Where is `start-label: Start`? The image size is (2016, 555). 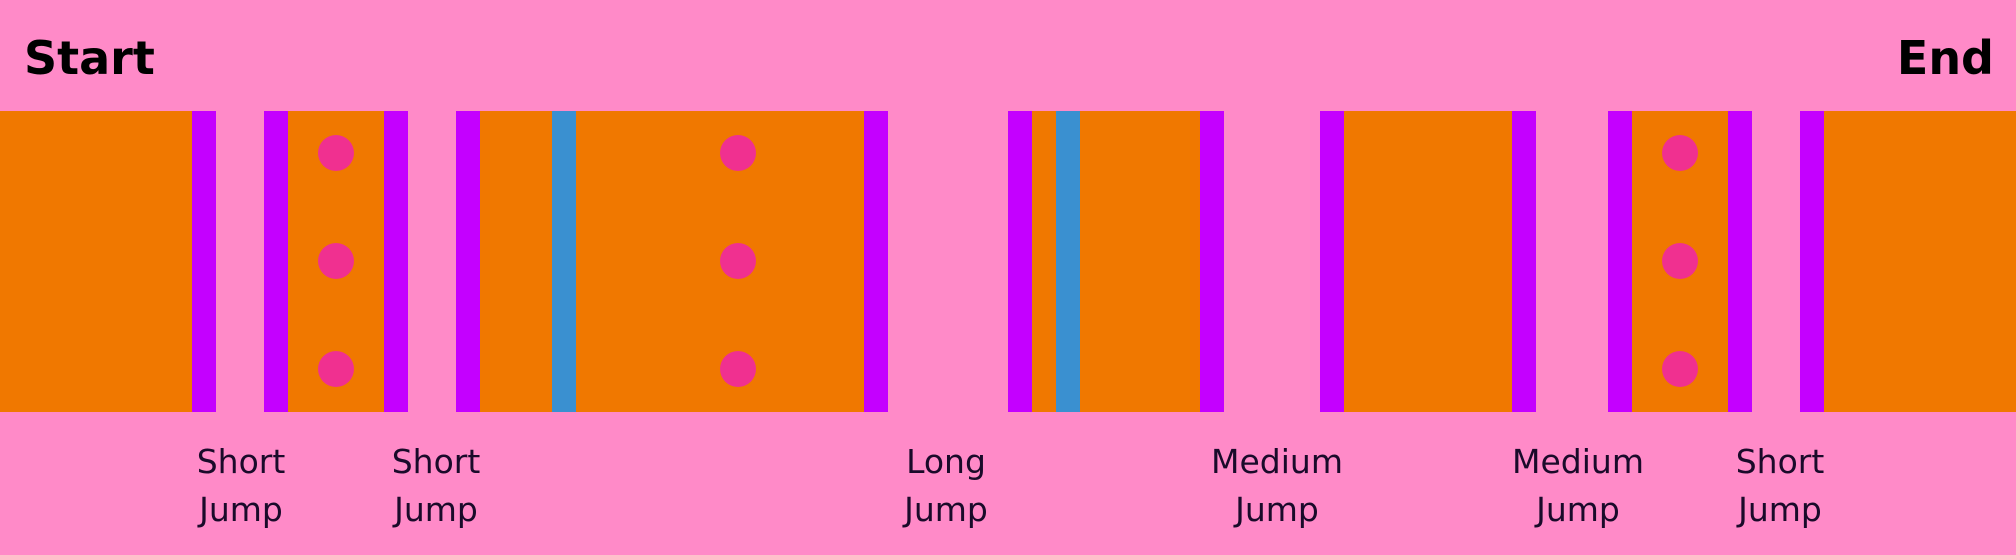
start-label: Start is located at coordinates (89, 58).